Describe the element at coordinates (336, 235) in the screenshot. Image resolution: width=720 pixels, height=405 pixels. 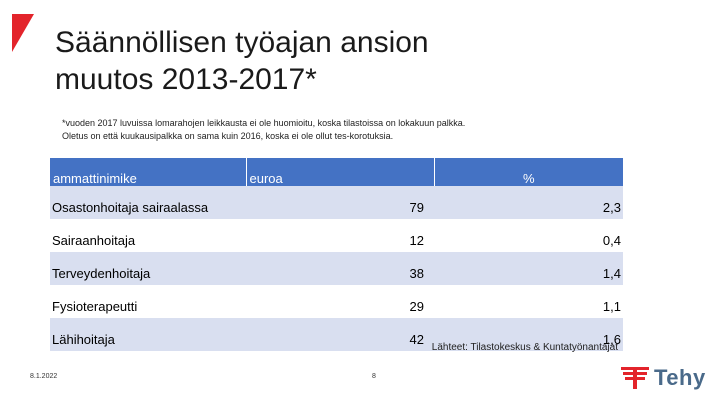
I see `table-row: Sairaanhoitaja 12 0,4` at that location.